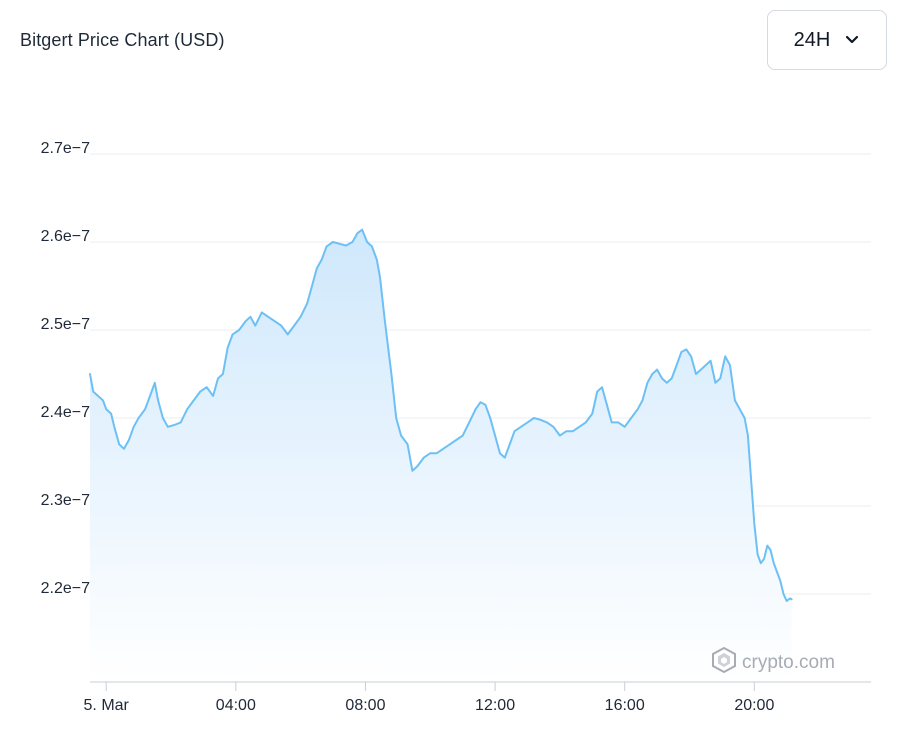 The width and height of the screenshot is (907, 749). What do you see at coordinates (754, 705) in the screenshot?
I see `x-tick-label: 20:00` at bounding box center [754, 705].